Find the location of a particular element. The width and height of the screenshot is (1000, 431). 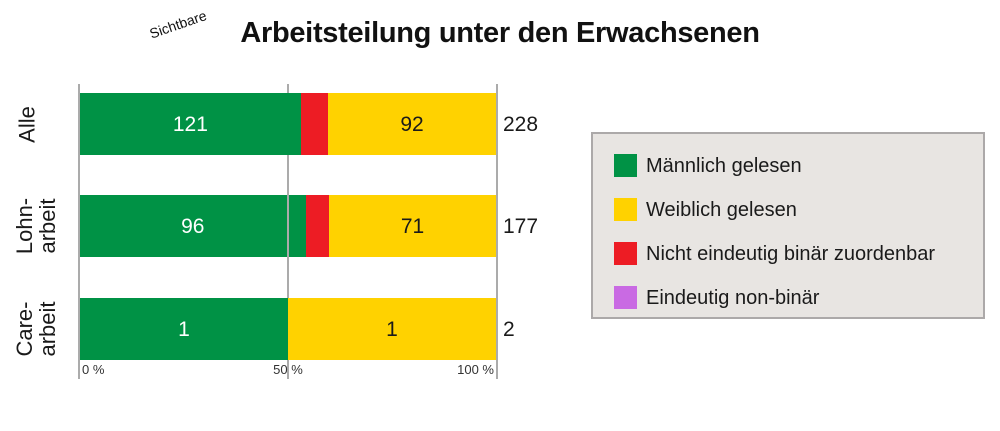

x-tick-label-0pct: 0 % is located at coordinates (93, 369).